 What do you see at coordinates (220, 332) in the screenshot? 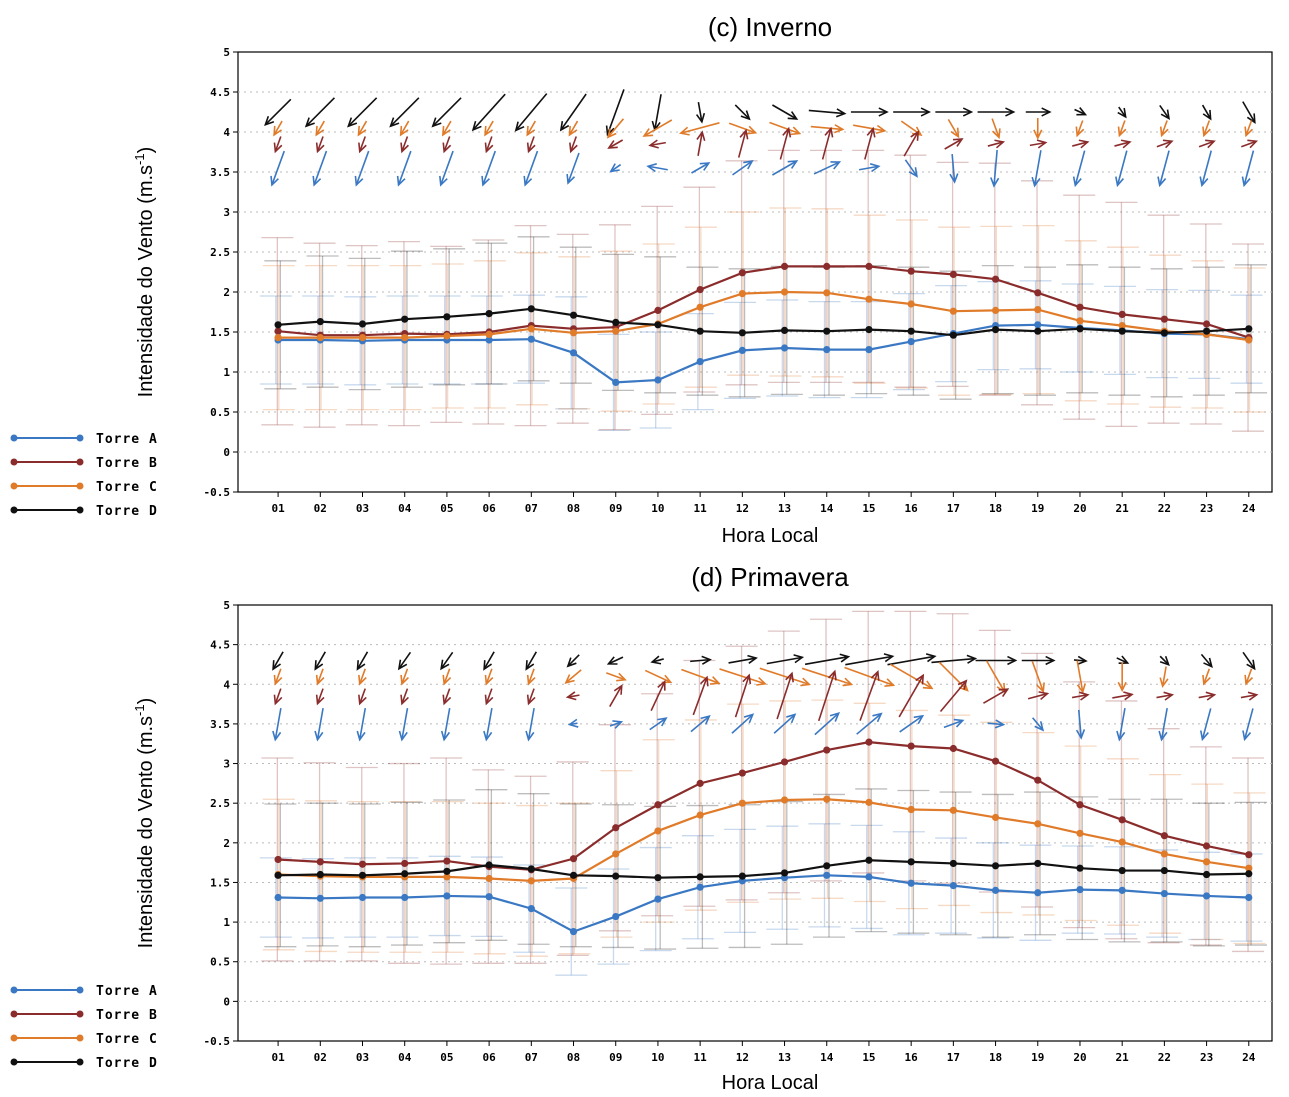
I see `y-tick-label: 1.5` at bounding box center [220, 332].